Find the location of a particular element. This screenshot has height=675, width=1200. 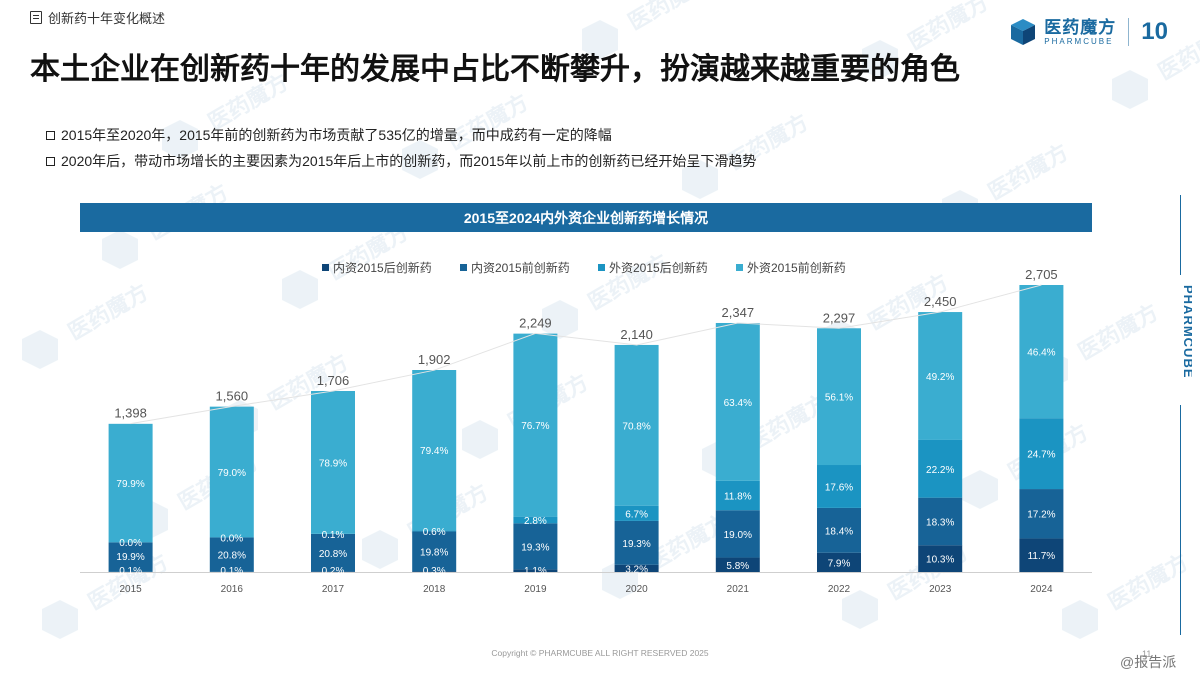

data-label: 46.4% is located at coordinates (1041, 353).